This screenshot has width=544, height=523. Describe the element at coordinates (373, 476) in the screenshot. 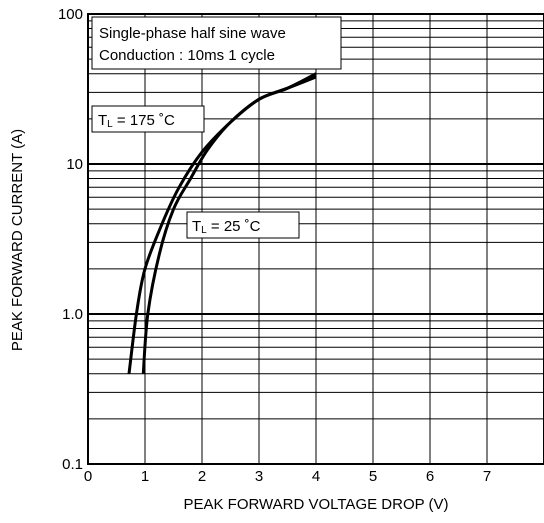

I see `x-tick-label: 5` at that location.